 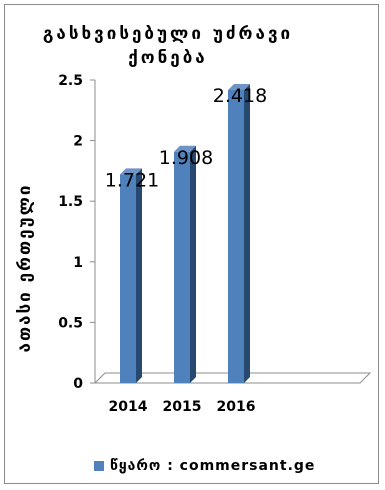 What do you see at coordinates (25, 268) in the screenshot?
I see `y-axis-label: ათასი ერთეული` at bounding box center [25, 268].